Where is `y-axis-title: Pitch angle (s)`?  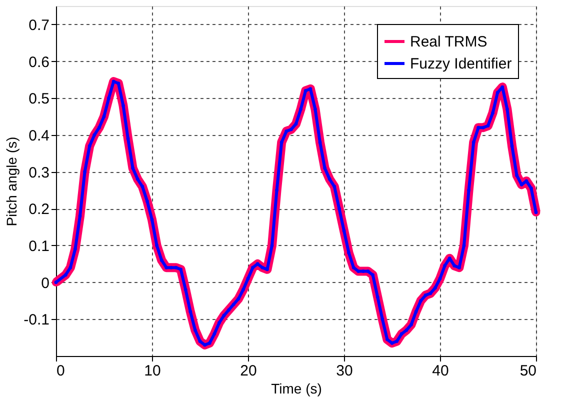
y-axis-title: Pitch angle (s) is located at coordinates (12, 181).